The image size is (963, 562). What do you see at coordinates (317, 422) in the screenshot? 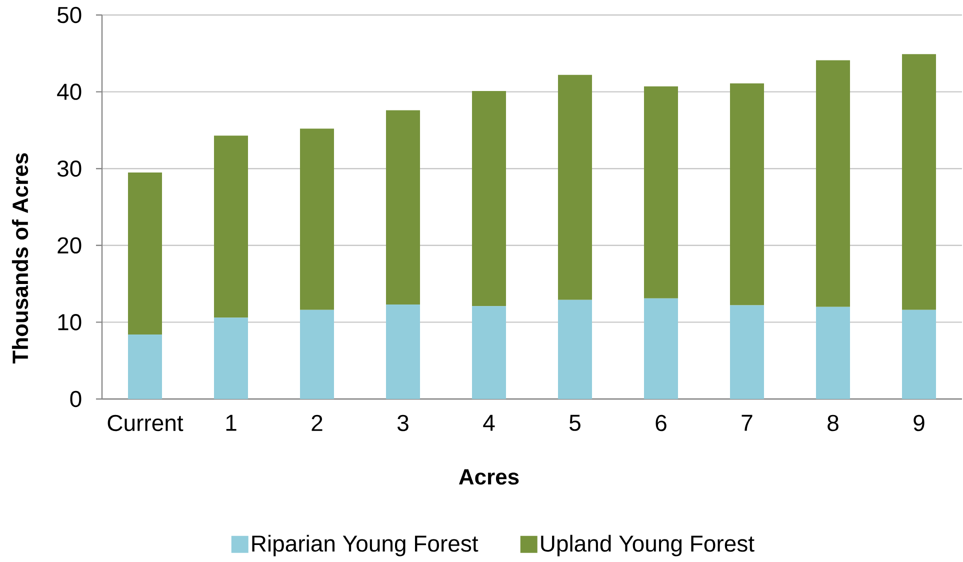
I see `x-tick-label: 2` at bounding box center [317, 422].